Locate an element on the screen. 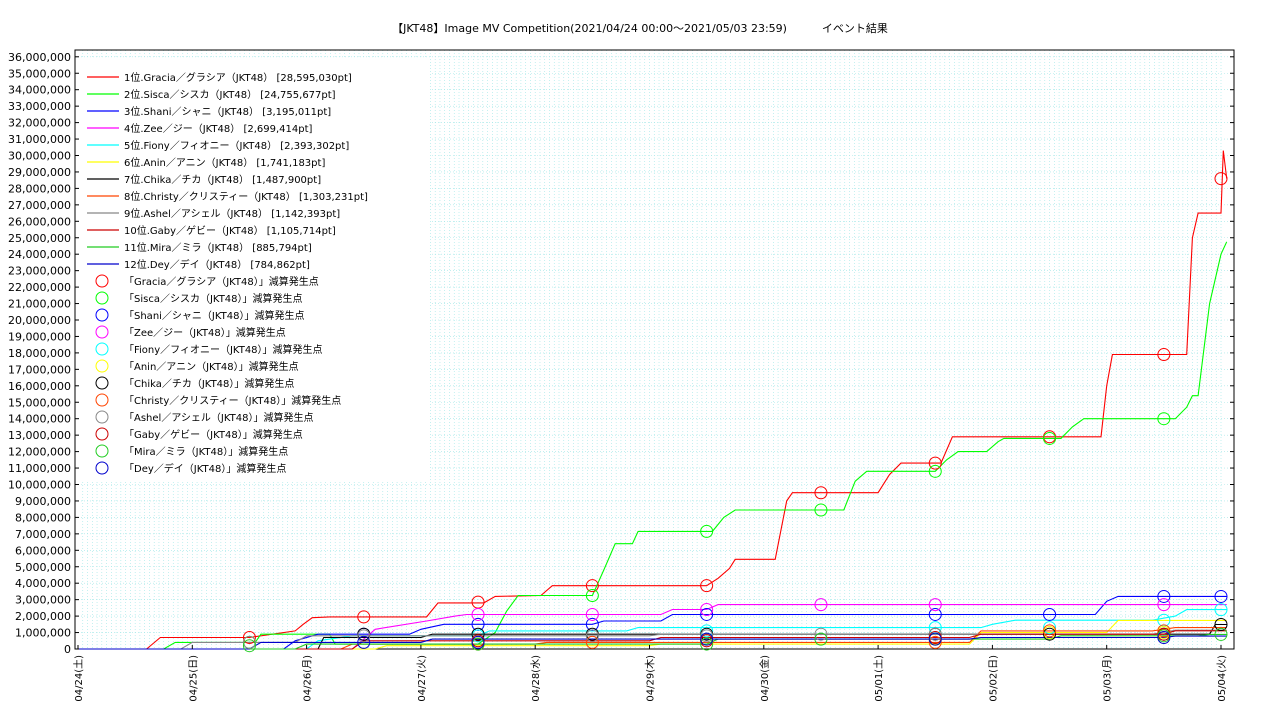 The image size is (1280, 720). y-tick-label: 17,000,000 is located at coordinates (39, 369).